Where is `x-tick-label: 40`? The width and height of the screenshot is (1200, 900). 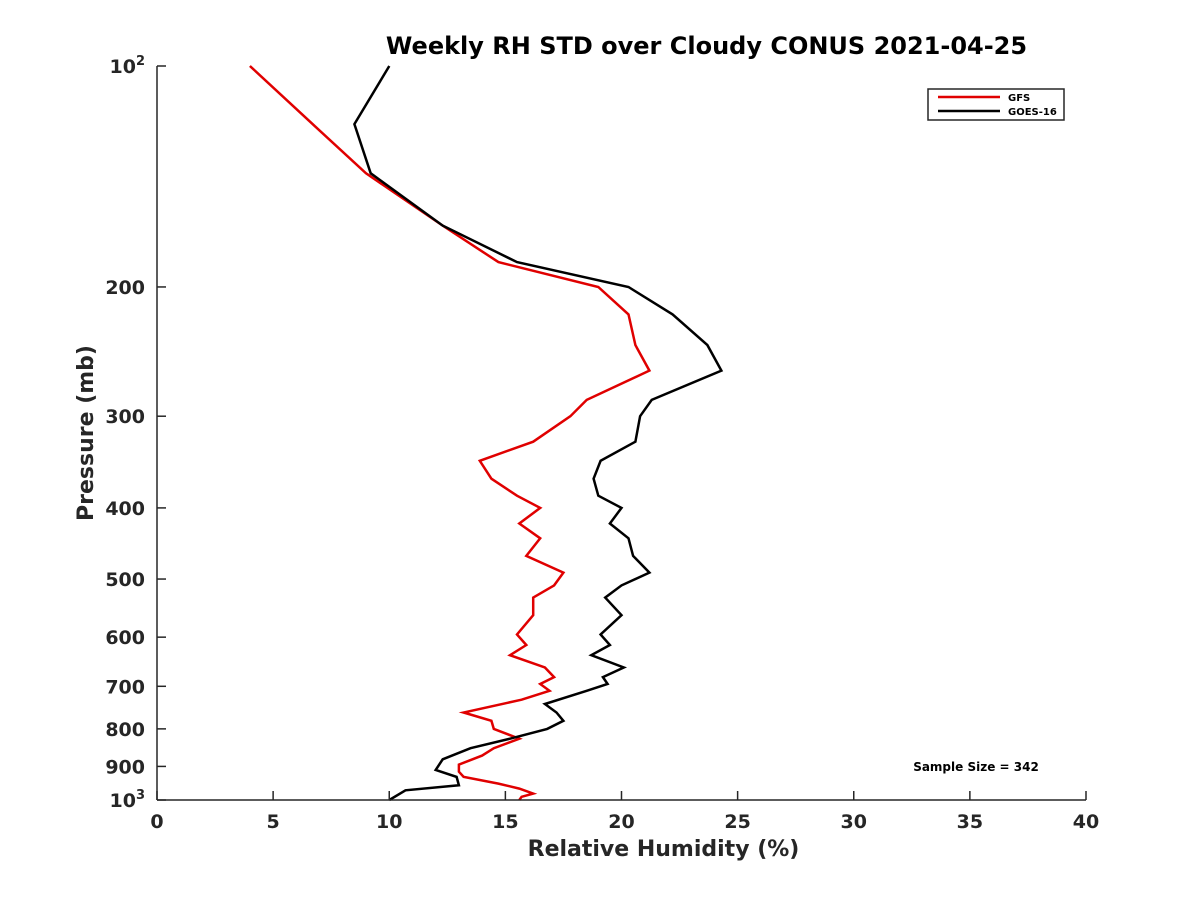 x-tick-label: 40 is located at coordinates (1086, 822).